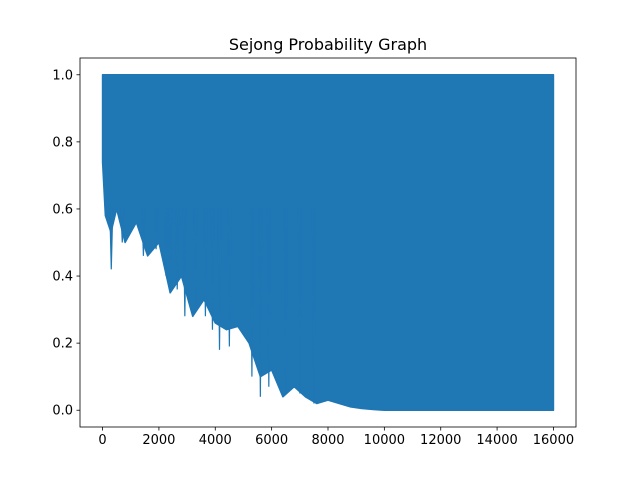 The height and width of the screenshot is (480, 640). What do you see at coordinates (215, 440) in the screenshot?
I see `x-tick-label: 4000` at bounding box center [215, 440].